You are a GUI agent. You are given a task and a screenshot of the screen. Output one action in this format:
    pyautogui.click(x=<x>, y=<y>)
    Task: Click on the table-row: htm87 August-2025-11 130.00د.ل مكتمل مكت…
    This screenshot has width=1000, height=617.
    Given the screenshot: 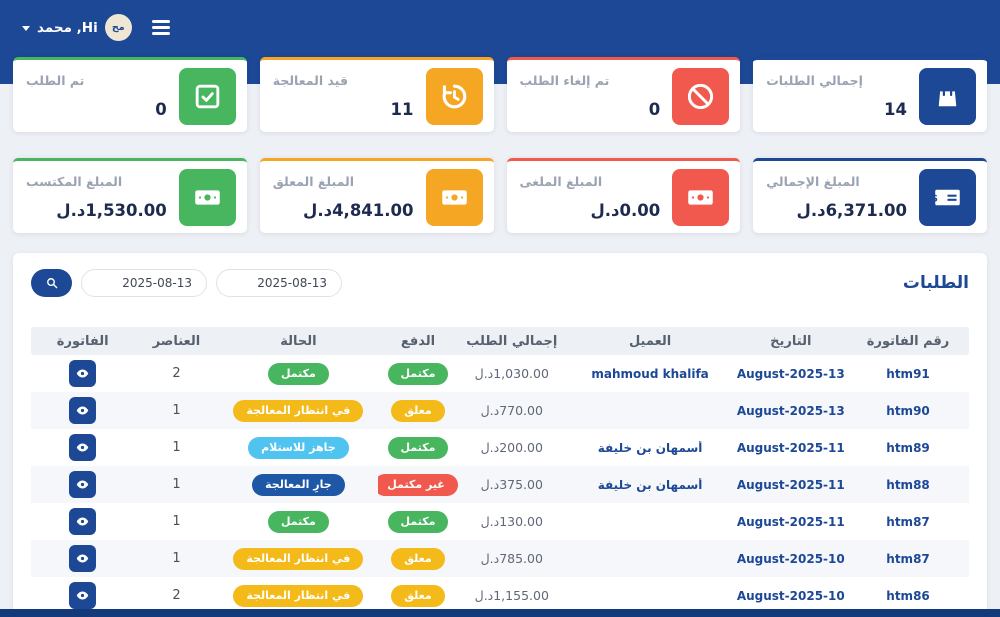 What is the action you would take?
    pyautogui.click(x=500, y=521)
    